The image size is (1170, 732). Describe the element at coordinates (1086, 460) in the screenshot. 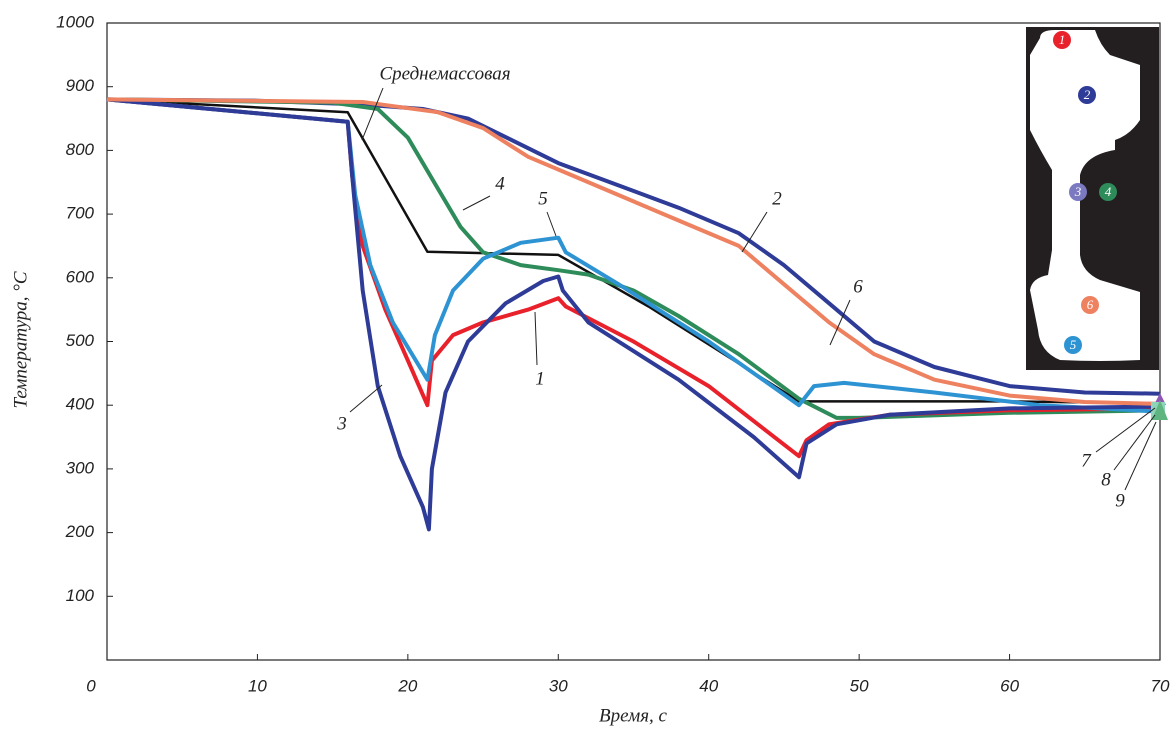

I see `annotation: 7` at that location.